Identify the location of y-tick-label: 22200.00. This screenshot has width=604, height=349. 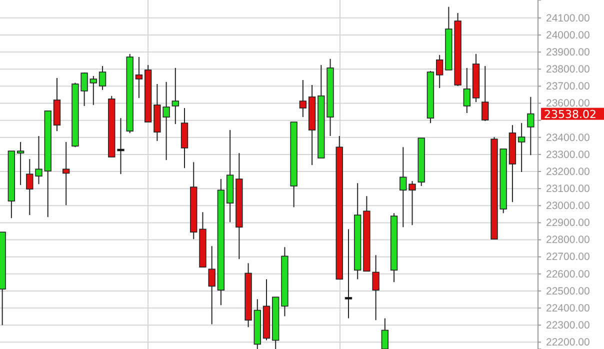
(568, 342).